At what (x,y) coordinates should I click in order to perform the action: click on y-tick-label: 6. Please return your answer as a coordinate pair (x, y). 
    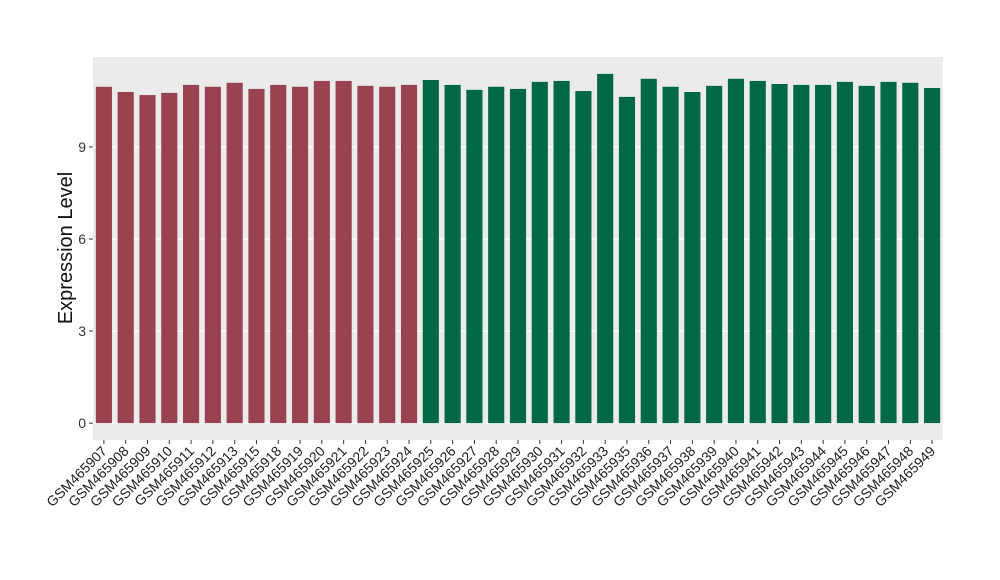
    Looking at the image, I should click on (82, 239).